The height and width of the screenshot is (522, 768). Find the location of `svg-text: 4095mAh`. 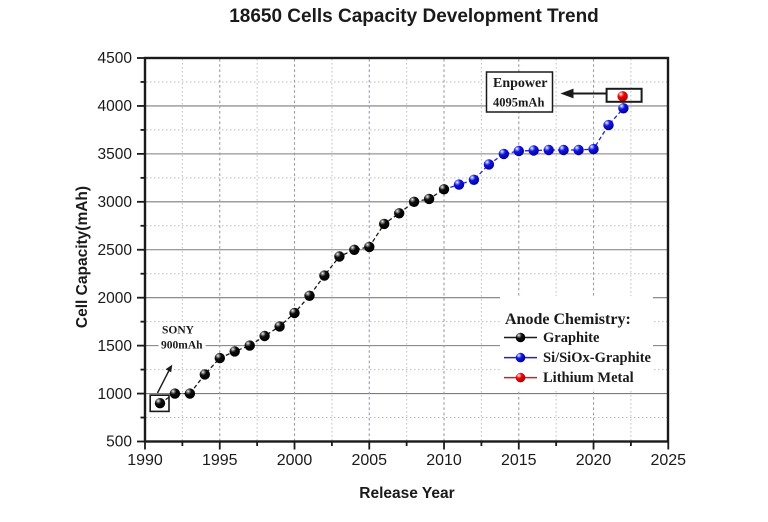

svg-text: 4095mAh is located at coordinates (518, 103).